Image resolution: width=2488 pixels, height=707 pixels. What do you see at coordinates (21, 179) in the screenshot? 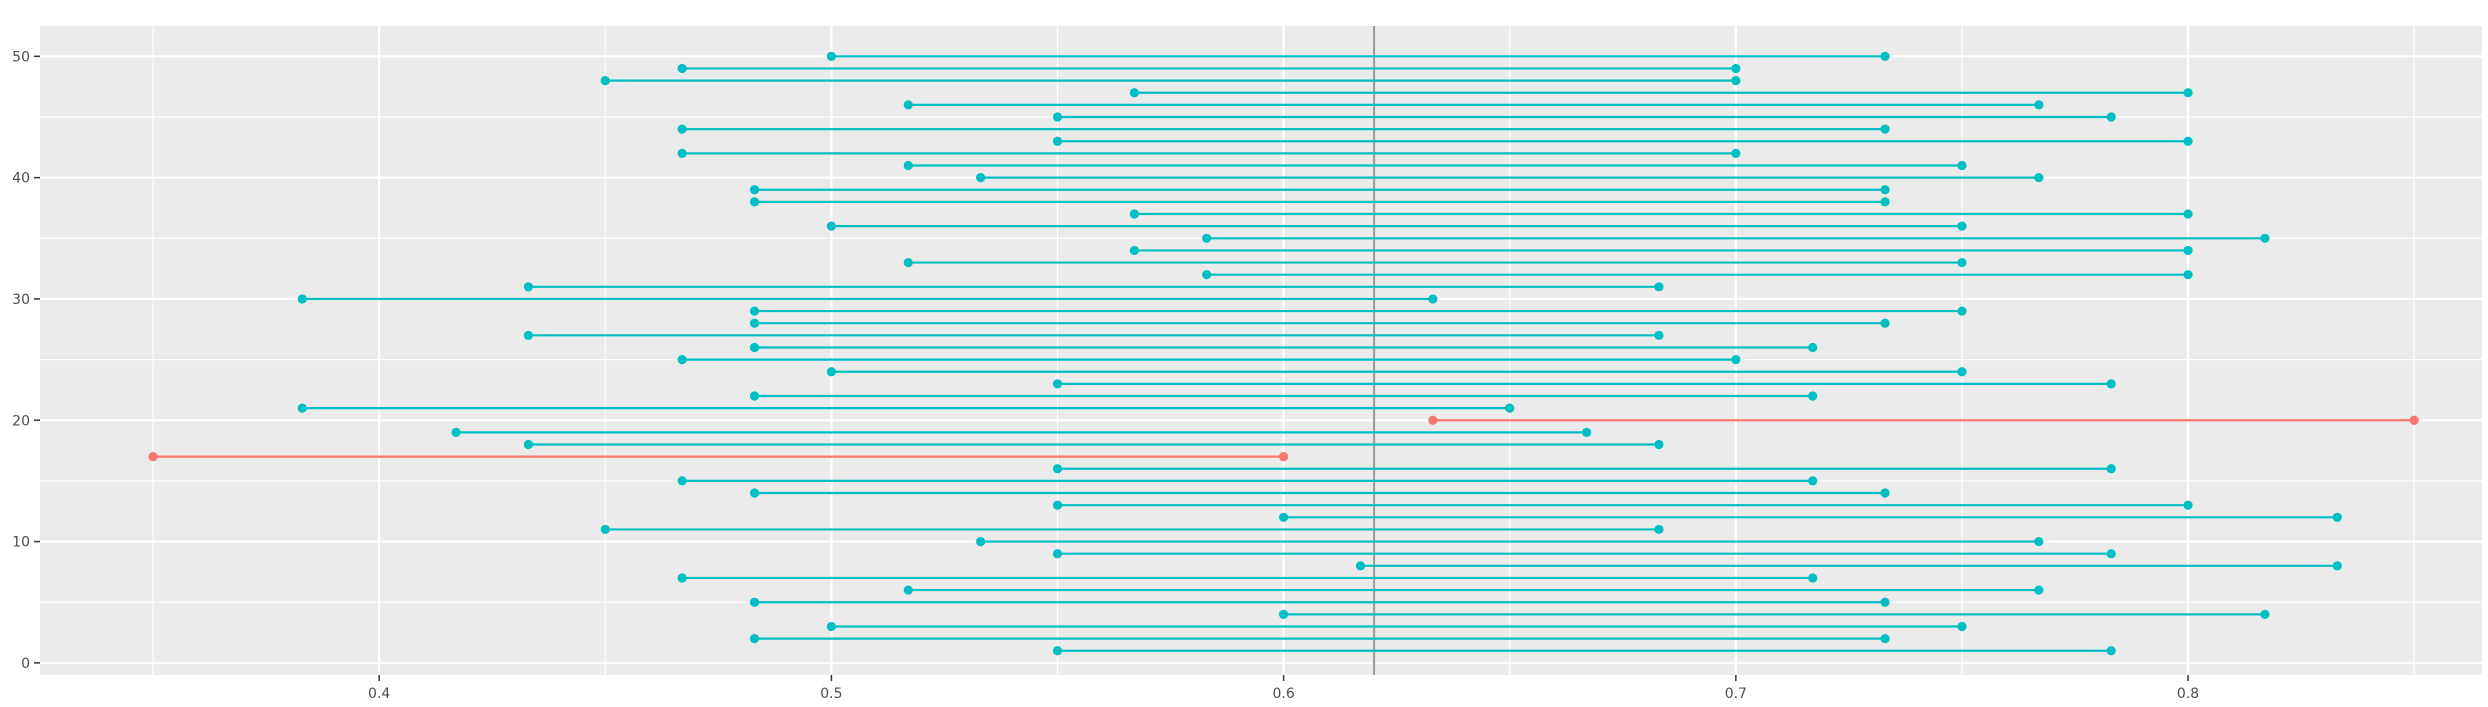
I see `y-tick-label: 40` at bounding box center [21, 179].